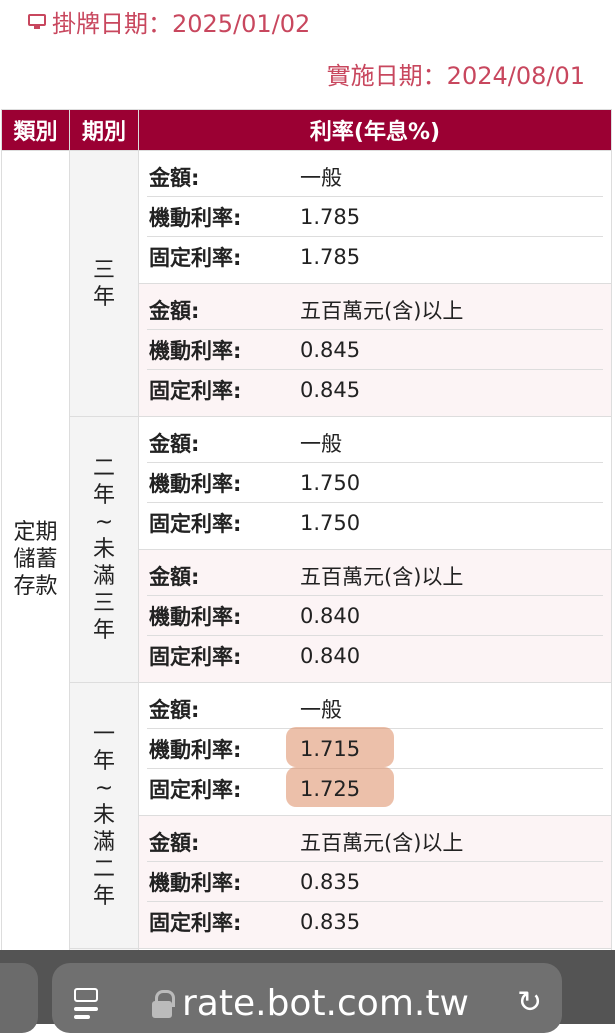 The height and width of the screenshot is (1033, 615). I want to click on period-label: 三年, so click(103, 283).